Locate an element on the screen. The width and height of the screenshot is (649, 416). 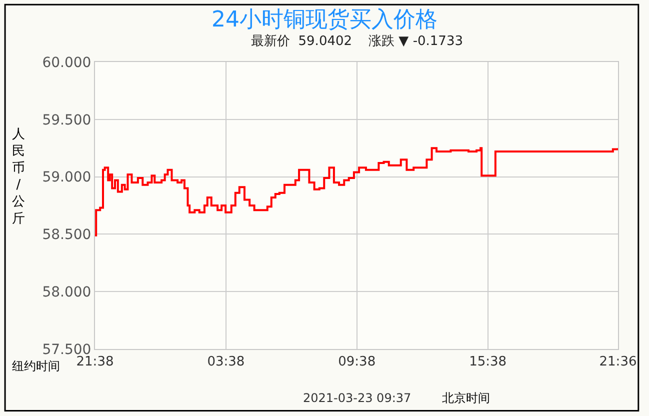
x-tick-label: 09:38 is located at coordinates (357, 362).